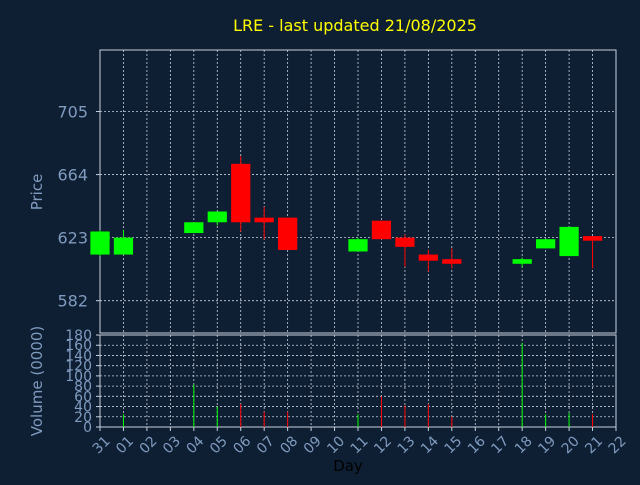 The image size is (640, 485). I want to click on x-tick-label: 22, so click(618, 445).